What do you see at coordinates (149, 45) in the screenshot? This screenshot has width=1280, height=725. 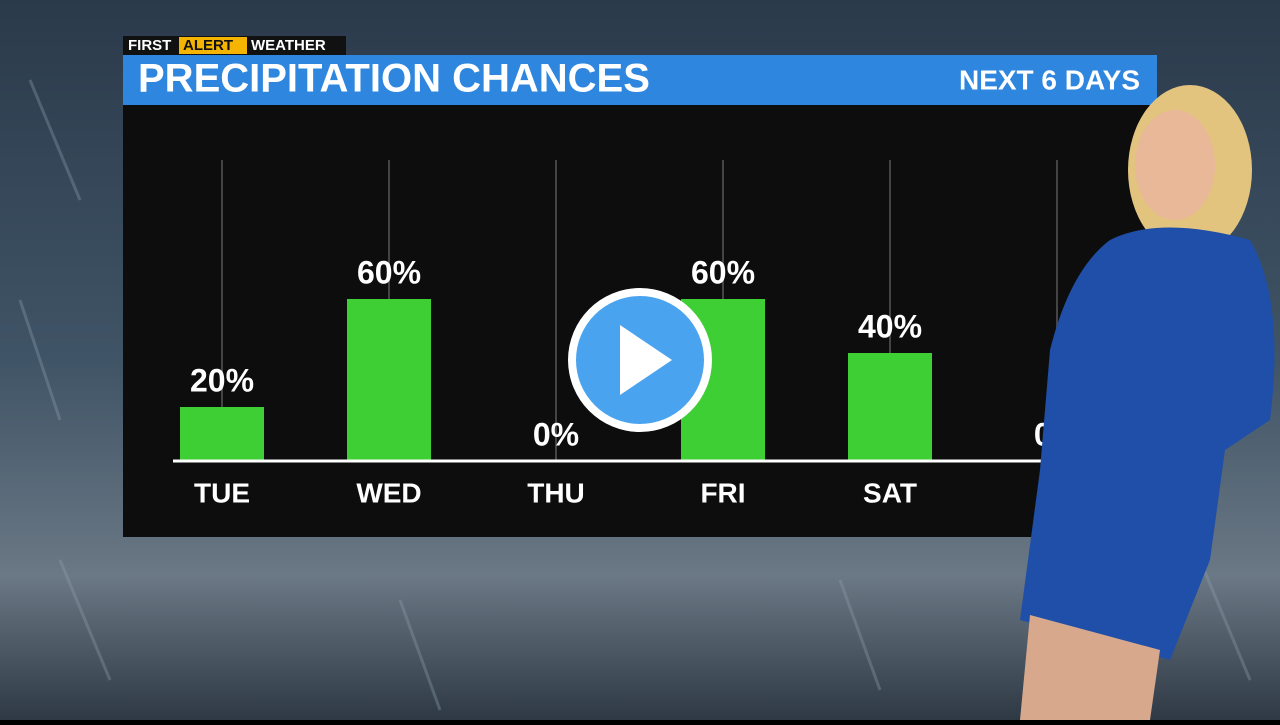 I see `logo-text: FIRST` at bounding box center [149, 45].